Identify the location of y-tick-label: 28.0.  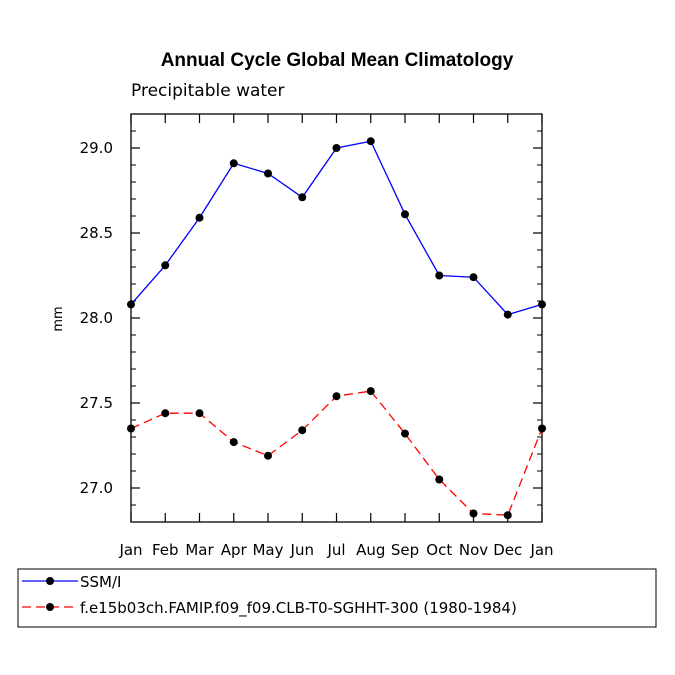
(96, 318).